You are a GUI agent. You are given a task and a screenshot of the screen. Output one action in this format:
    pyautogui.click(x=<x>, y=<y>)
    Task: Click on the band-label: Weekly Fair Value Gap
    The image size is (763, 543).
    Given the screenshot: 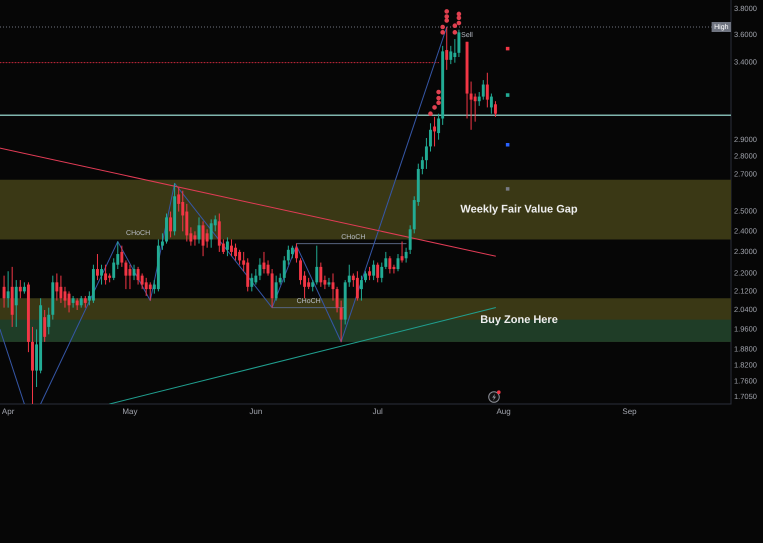 What is the action you would take?
    pyautogui.click(x=519, y=210)
    